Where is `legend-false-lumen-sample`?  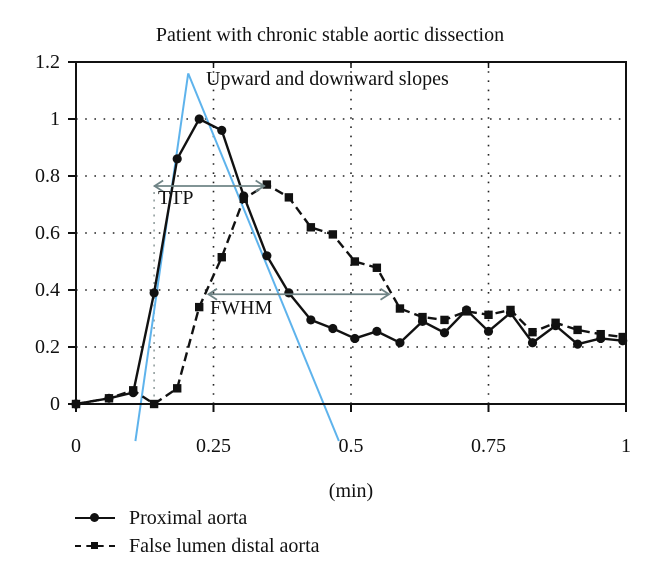 legend-false-lumen-sample is located at coordinates (95, 546).